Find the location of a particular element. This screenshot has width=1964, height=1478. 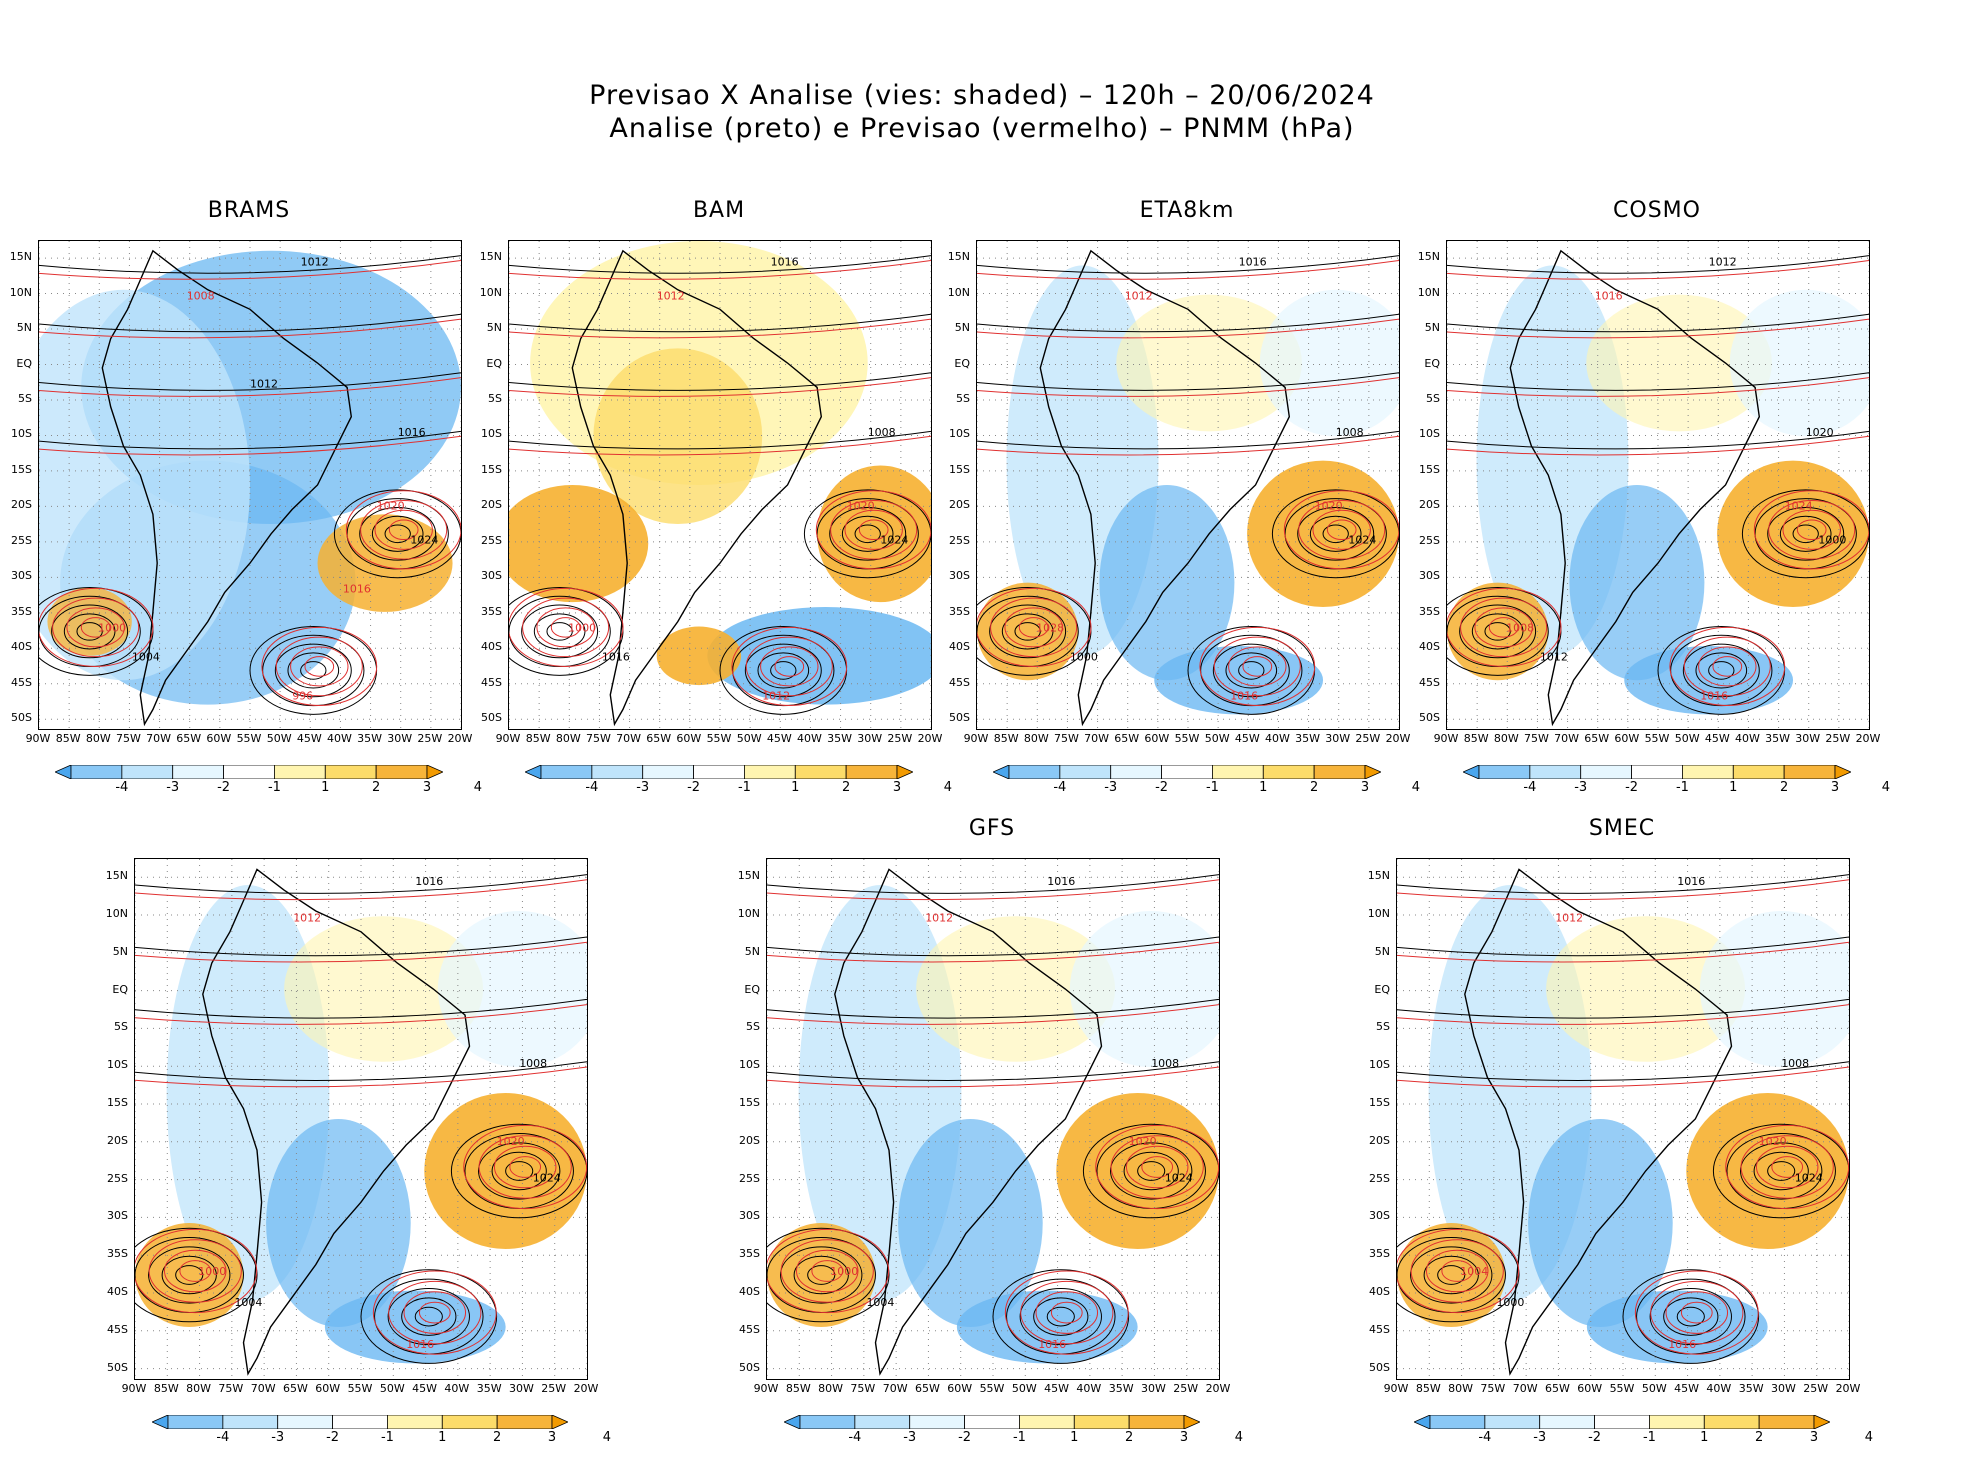

lat-tick-label: 25S is located at coordinates (959, 540).